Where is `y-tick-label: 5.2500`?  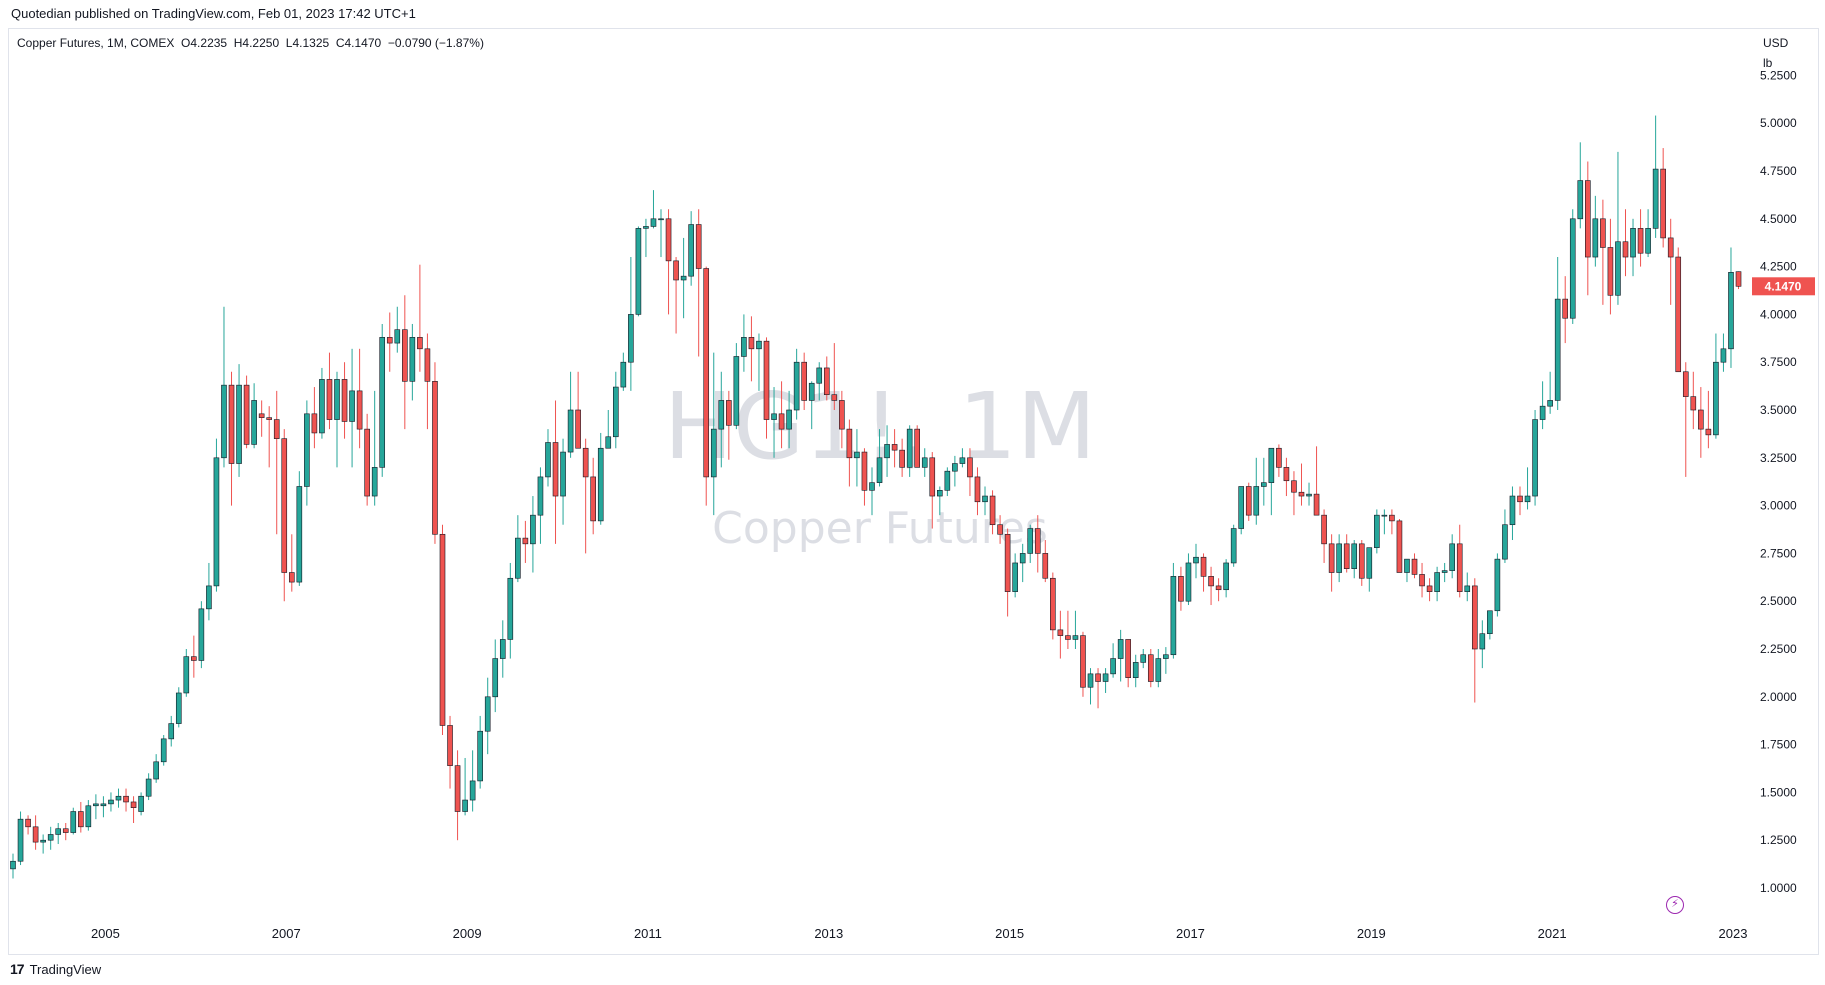 y-tick-label: 5.2500 is located at coordinates (1778, 75).